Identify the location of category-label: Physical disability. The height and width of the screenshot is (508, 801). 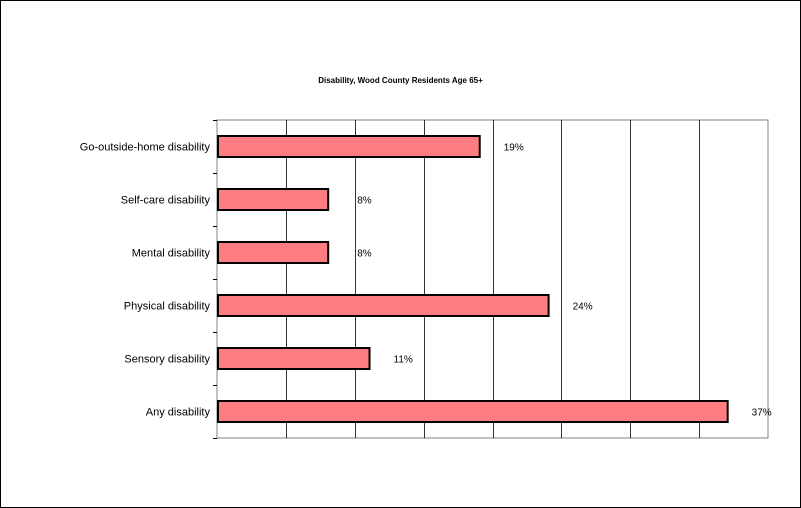
(167, 307).